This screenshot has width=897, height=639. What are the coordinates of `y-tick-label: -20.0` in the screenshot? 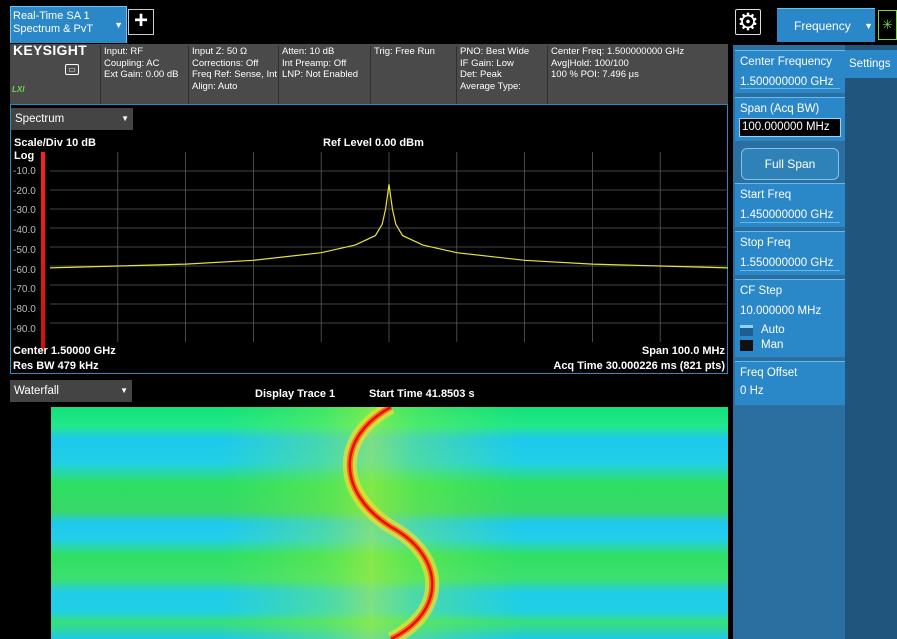 It's located at (24, 191).